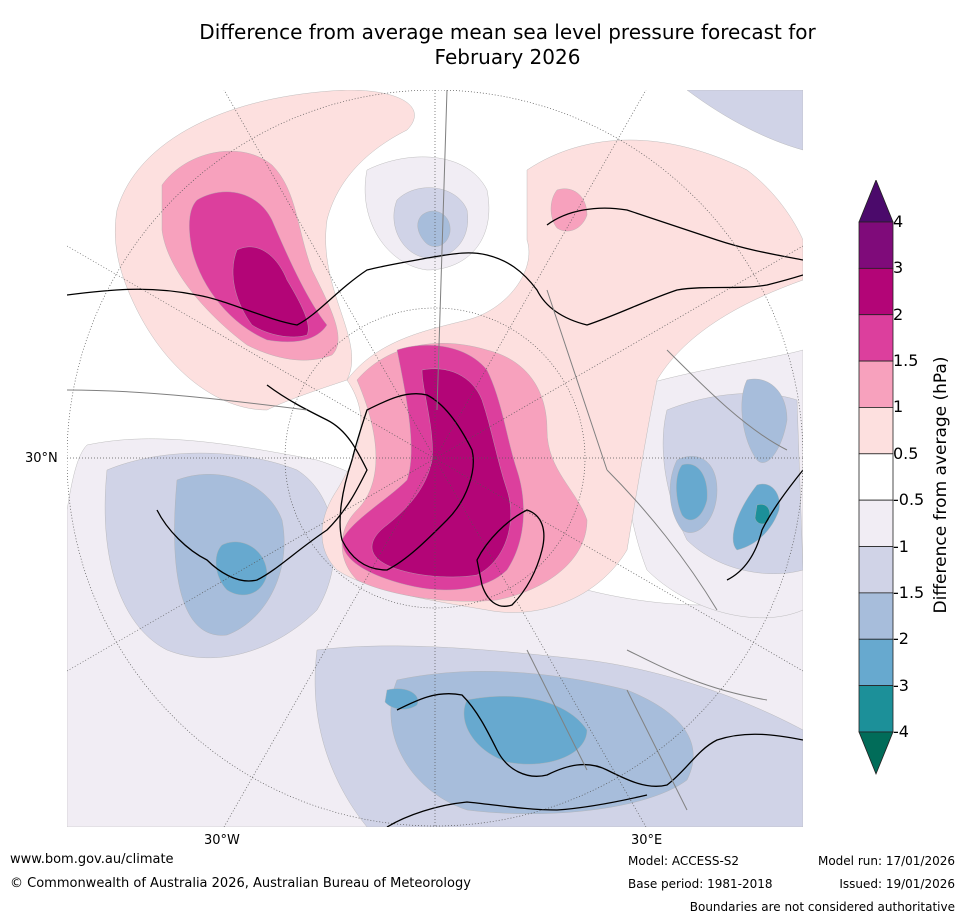 The height and width of the screenshot is (919, 965). I want to click on colorbar-tick-label: -0.5, so click(909, 500).